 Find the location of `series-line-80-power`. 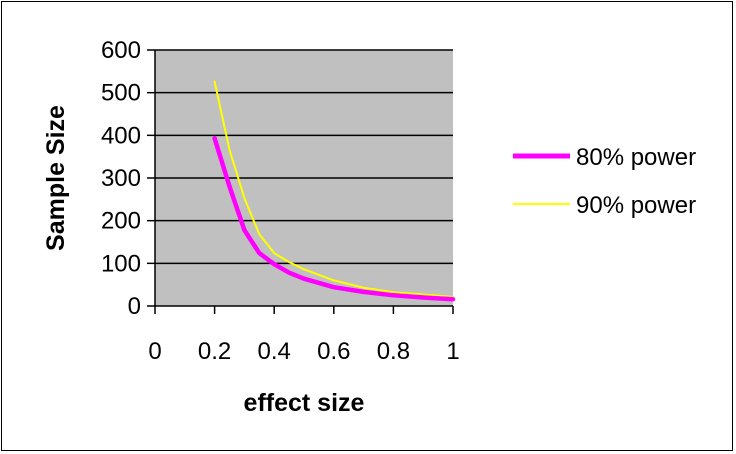

series-line-80-power is located at coordinates (334, 219).